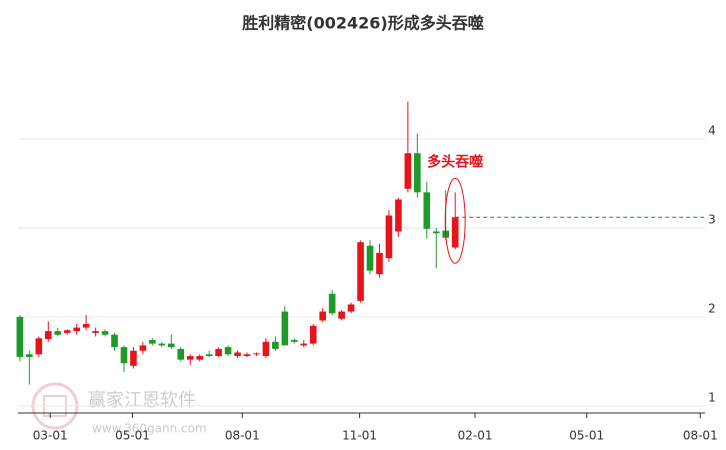 This screenshot has height=450, width=726. I want to click on chart-title: 胜利精密(002426)形成多头吞噬, so click(362, 23).